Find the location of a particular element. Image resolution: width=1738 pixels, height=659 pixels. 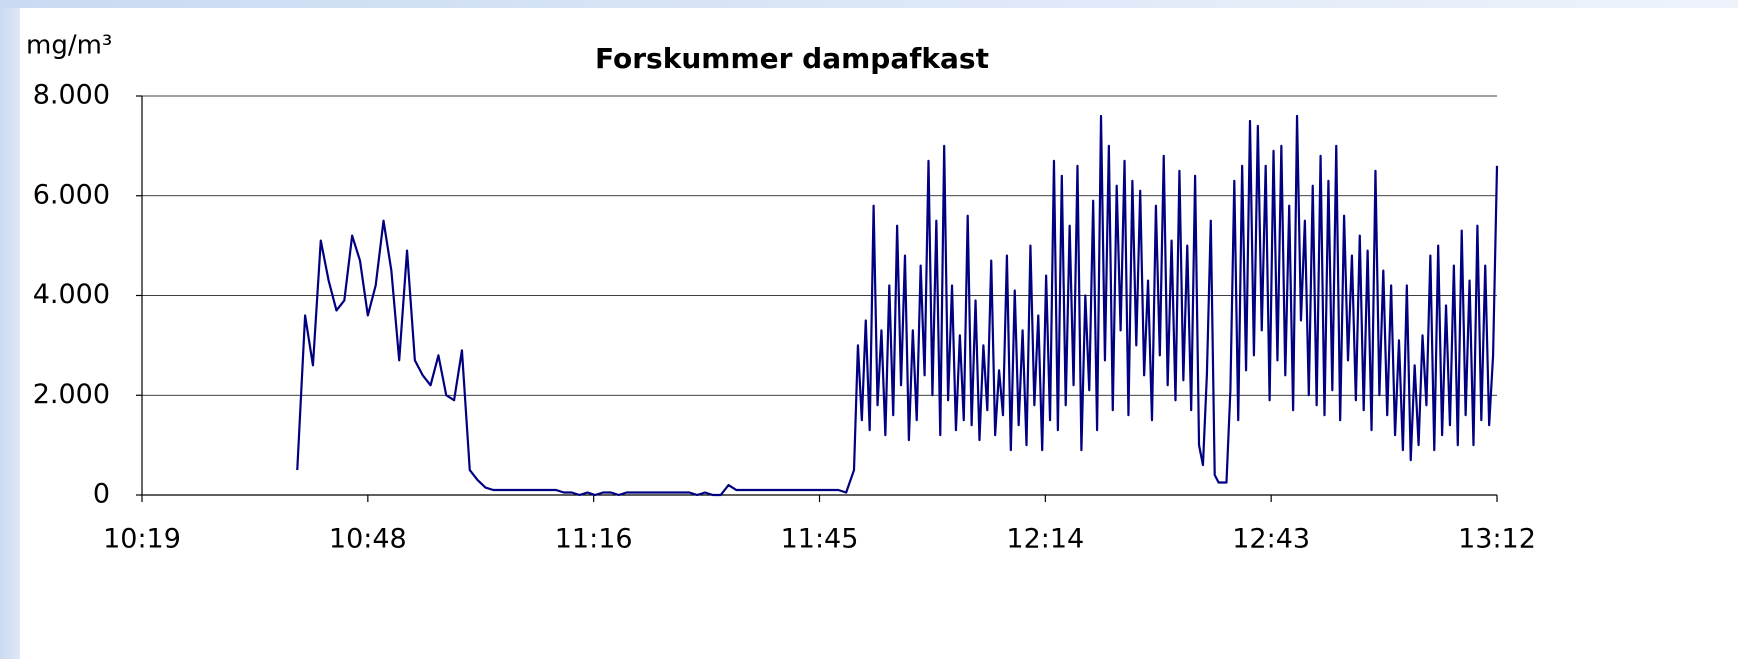

x-tick-label: 11:16 is located at coordinates (594, 539).